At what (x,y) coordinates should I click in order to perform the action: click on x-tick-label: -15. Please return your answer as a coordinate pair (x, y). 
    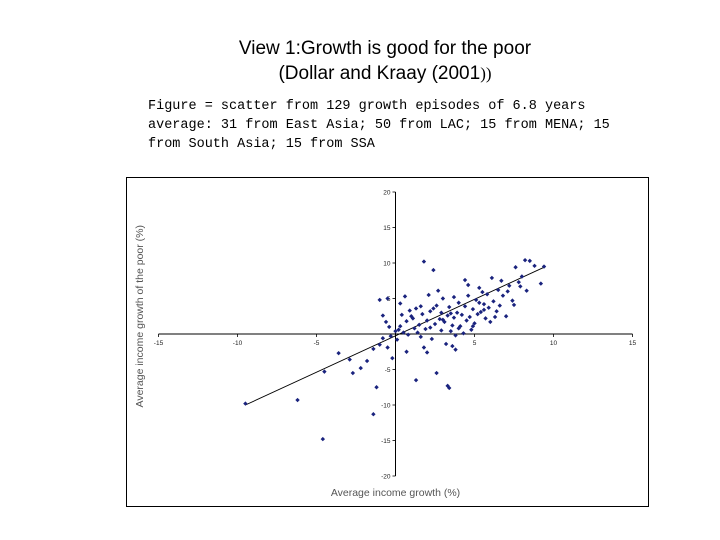
    Looking at the image, I should click on (159, 343).